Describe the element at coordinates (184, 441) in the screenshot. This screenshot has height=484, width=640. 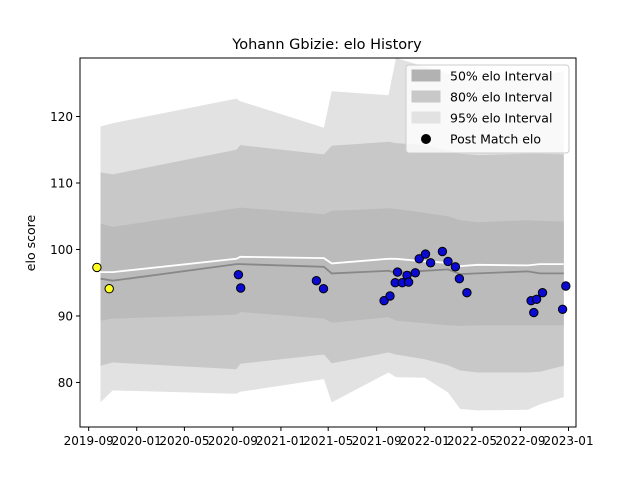
I see `x-tick-label: 2020-05` at that location.